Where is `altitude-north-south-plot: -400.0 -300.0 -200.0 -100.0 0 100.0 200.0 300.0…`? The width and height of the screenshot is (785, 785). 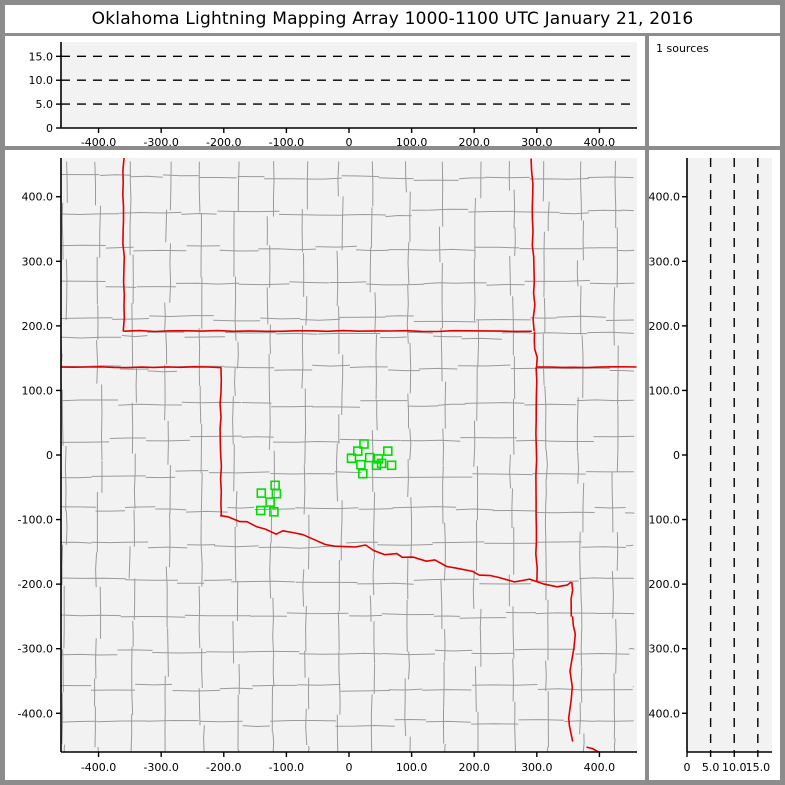 altitude-north-south-plot: -400.0 -300.0 -200.0 -100.0 0 100.0 200.0 300.0… is located at coordinates (714, 465).